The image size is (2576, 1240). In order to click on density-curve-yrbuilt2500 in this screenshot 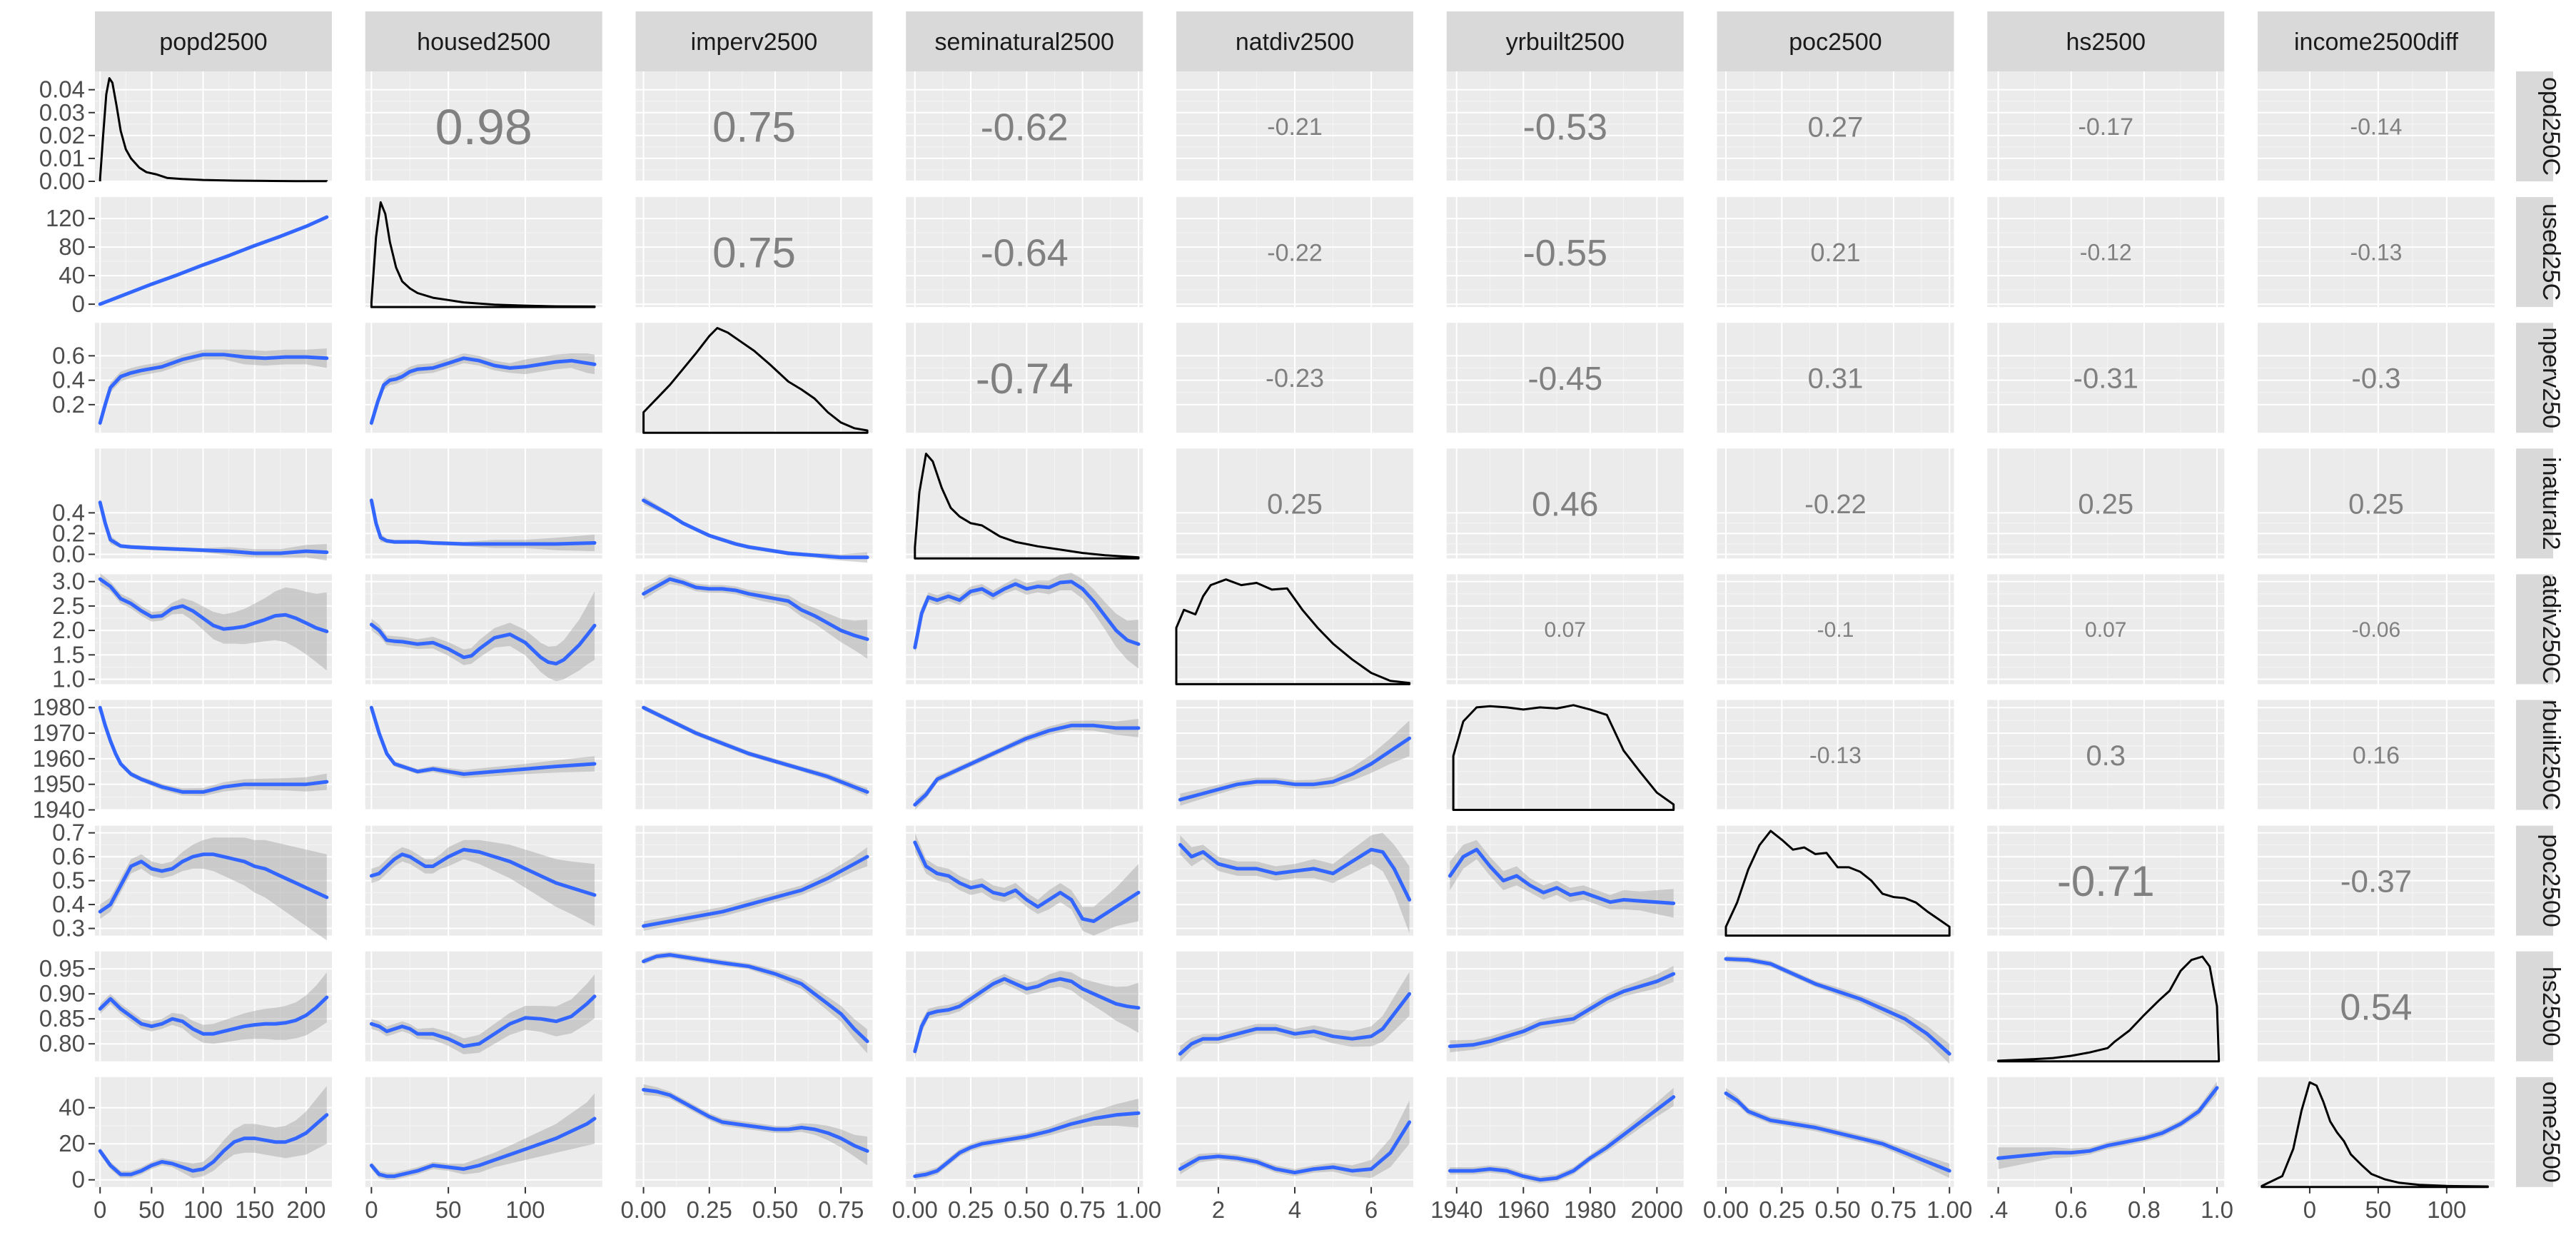, I will do `click(1563, 757)`.